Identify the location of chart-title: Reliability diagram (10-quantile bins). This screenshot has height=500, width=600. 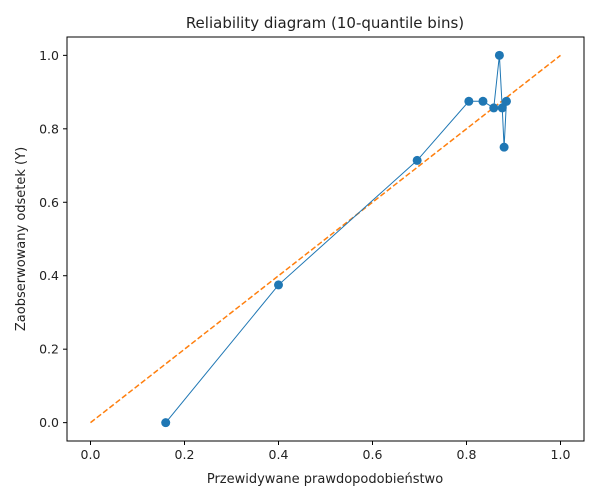
(325, 23).